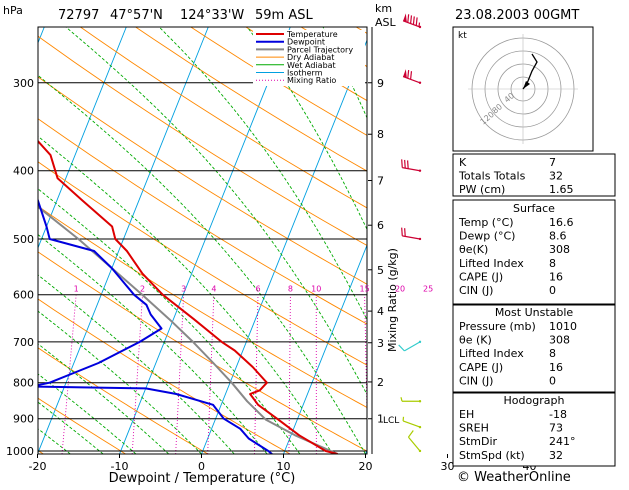 The image size is (629, 490). What do you see at coordinates (380, 225) in the screenshot?
I see `height-tick-label: 6` at bounding box center [380, 225].